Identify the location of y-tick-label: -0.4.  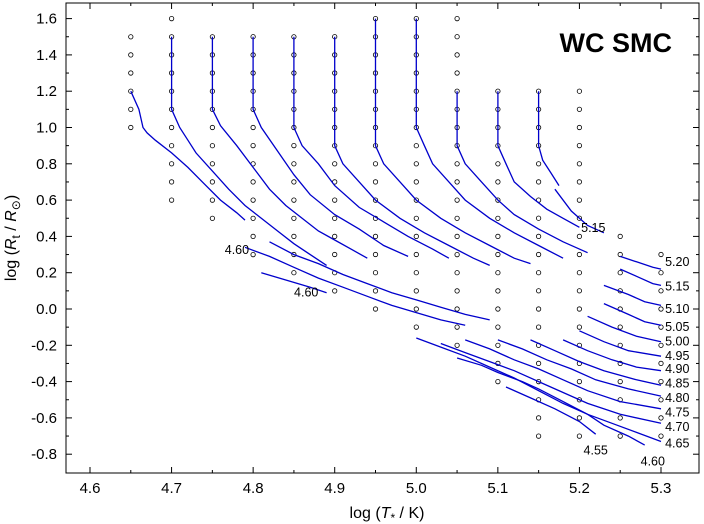
(44, 382).